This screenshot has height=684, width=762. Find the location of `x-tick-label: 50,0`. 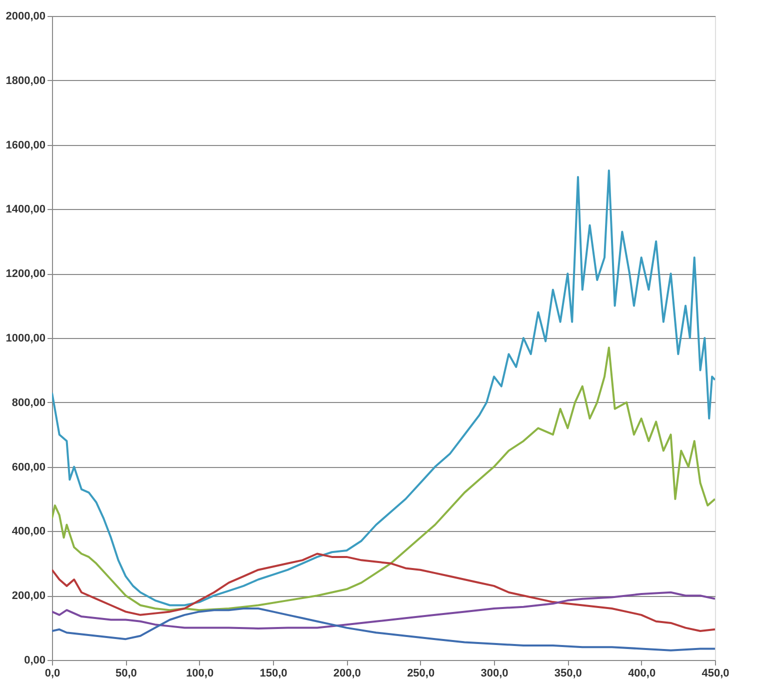

x-tick-label: 50,0 is located at coordinates (126, 674).